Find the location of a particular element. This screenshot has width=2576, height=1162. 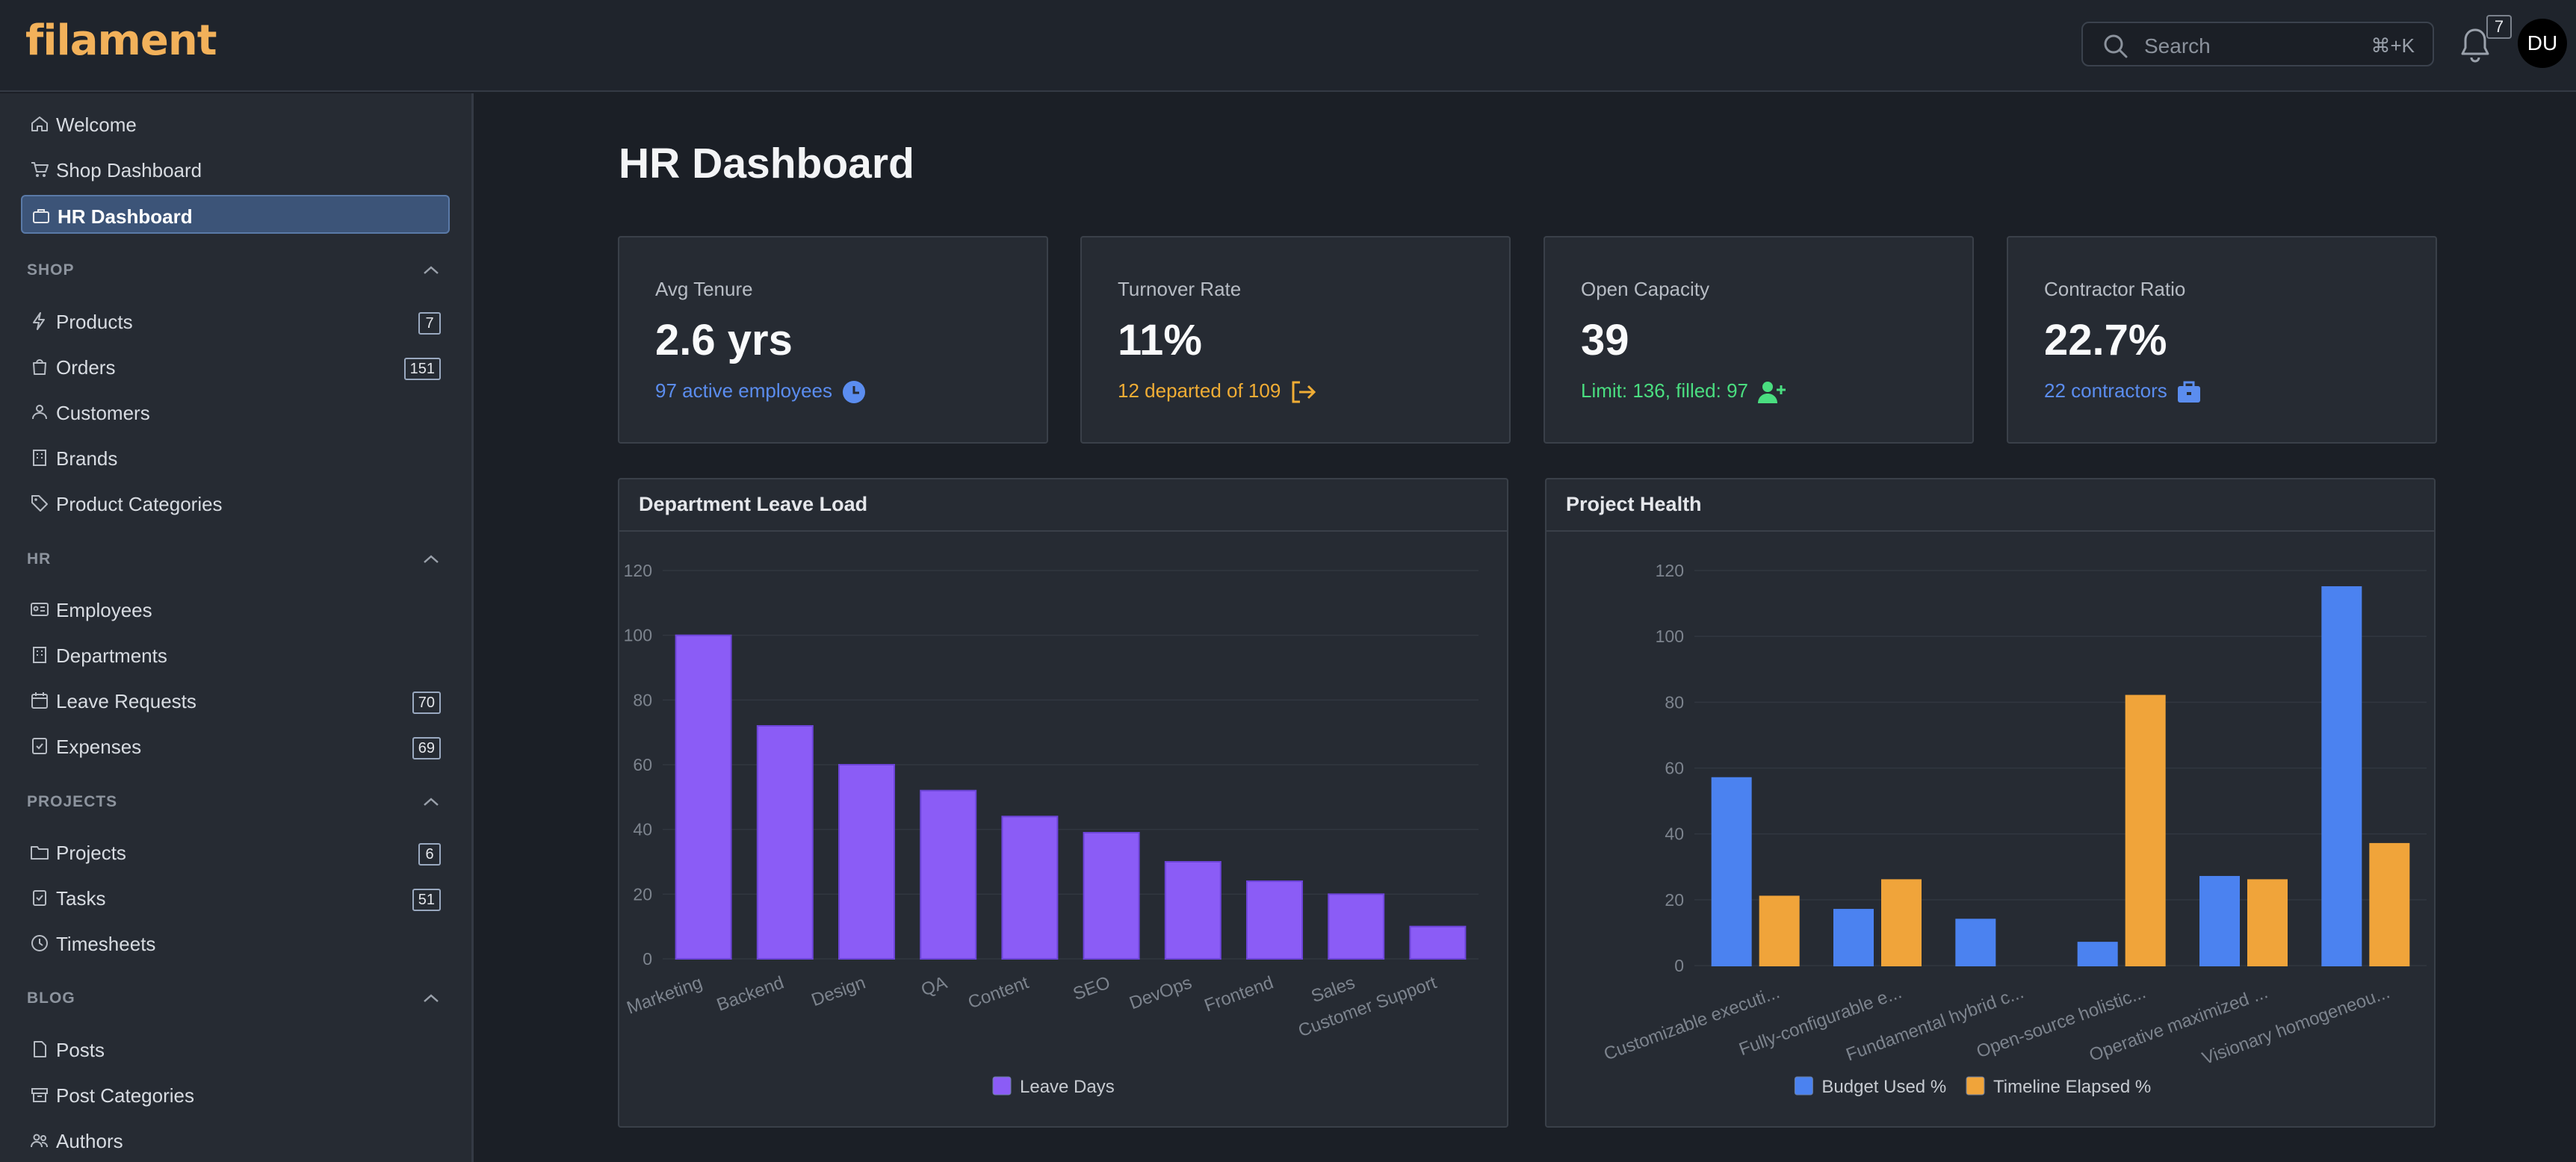

x-tick-label: Marketing is located at coordinates (664, 995).